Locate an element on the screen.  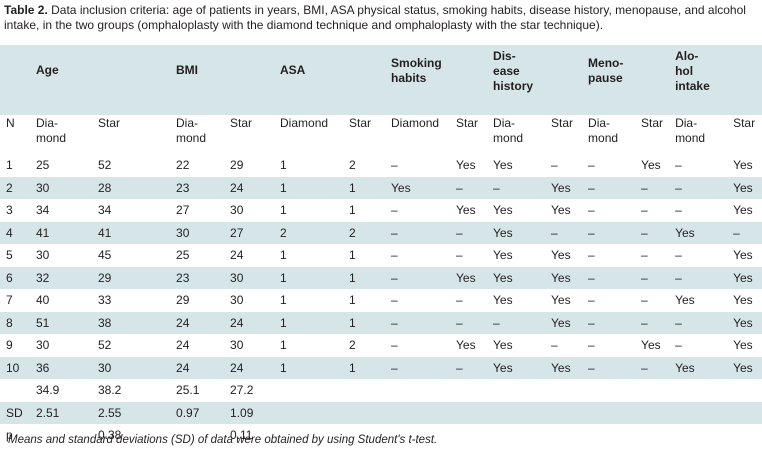
table-cell: 34.9 is located at coordinates (48, 390).